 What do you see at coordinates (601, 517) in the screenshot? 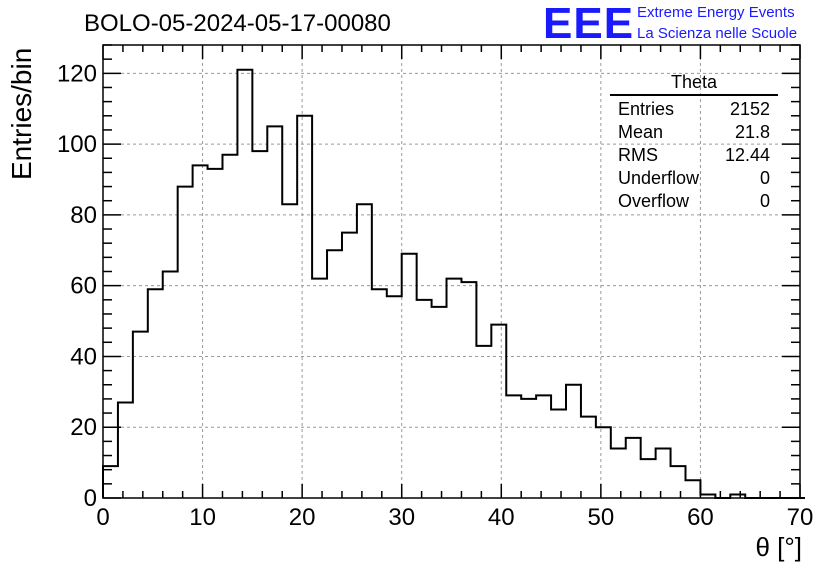
I see `x-tick-label: 50` at bounding box center [601, 517].